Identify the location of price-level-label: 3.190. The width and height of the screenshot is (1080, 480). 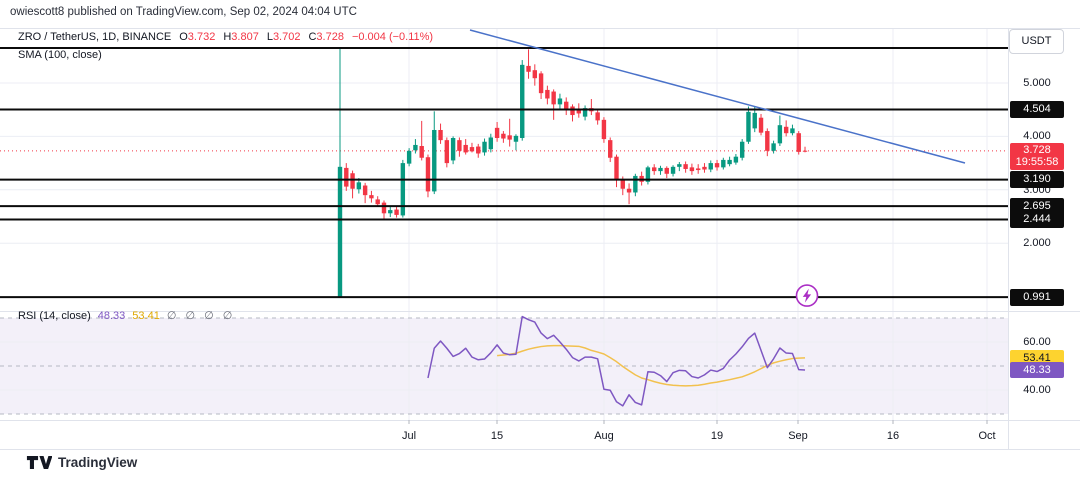
(1037, 180).